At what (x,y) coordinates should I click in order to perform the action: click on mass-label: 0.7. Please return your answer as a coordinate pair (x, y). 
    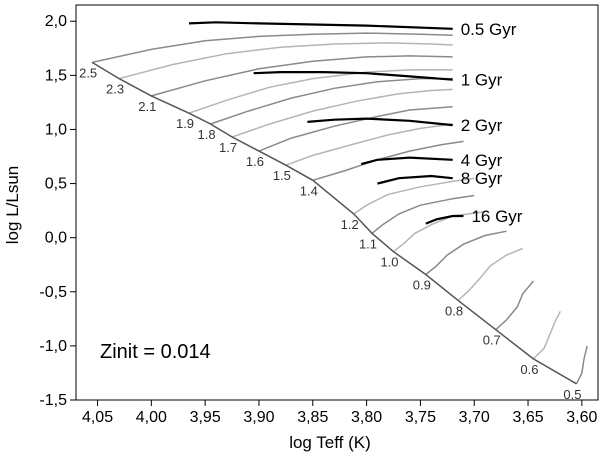
    Looking at the image, I should click on (492, 340).